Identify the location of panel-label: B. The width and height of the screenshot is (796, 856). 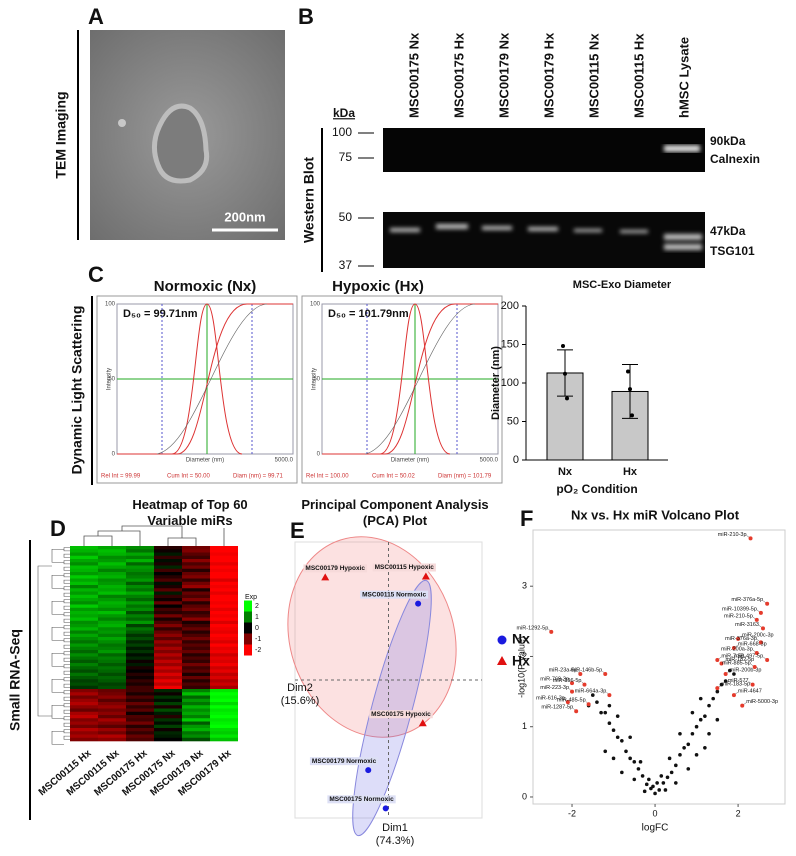
(306, 16).